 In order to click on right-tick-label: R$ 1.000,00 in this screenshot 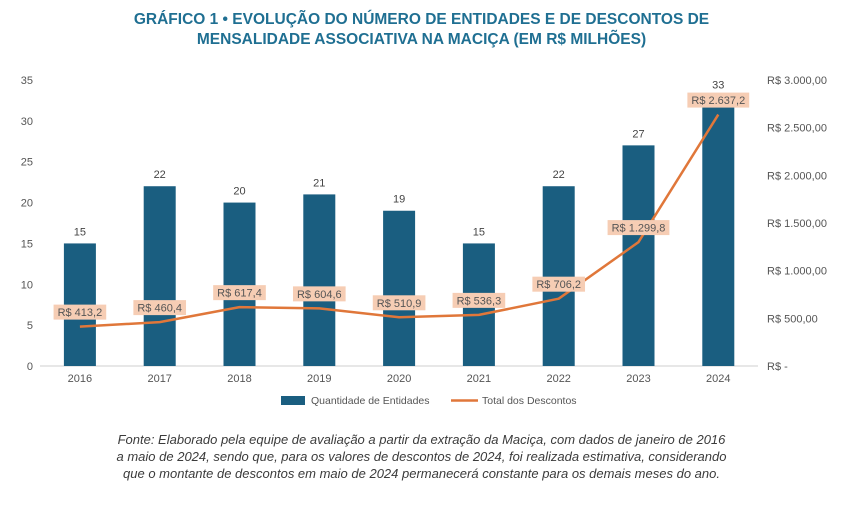, I will do `click(797, 272)`.